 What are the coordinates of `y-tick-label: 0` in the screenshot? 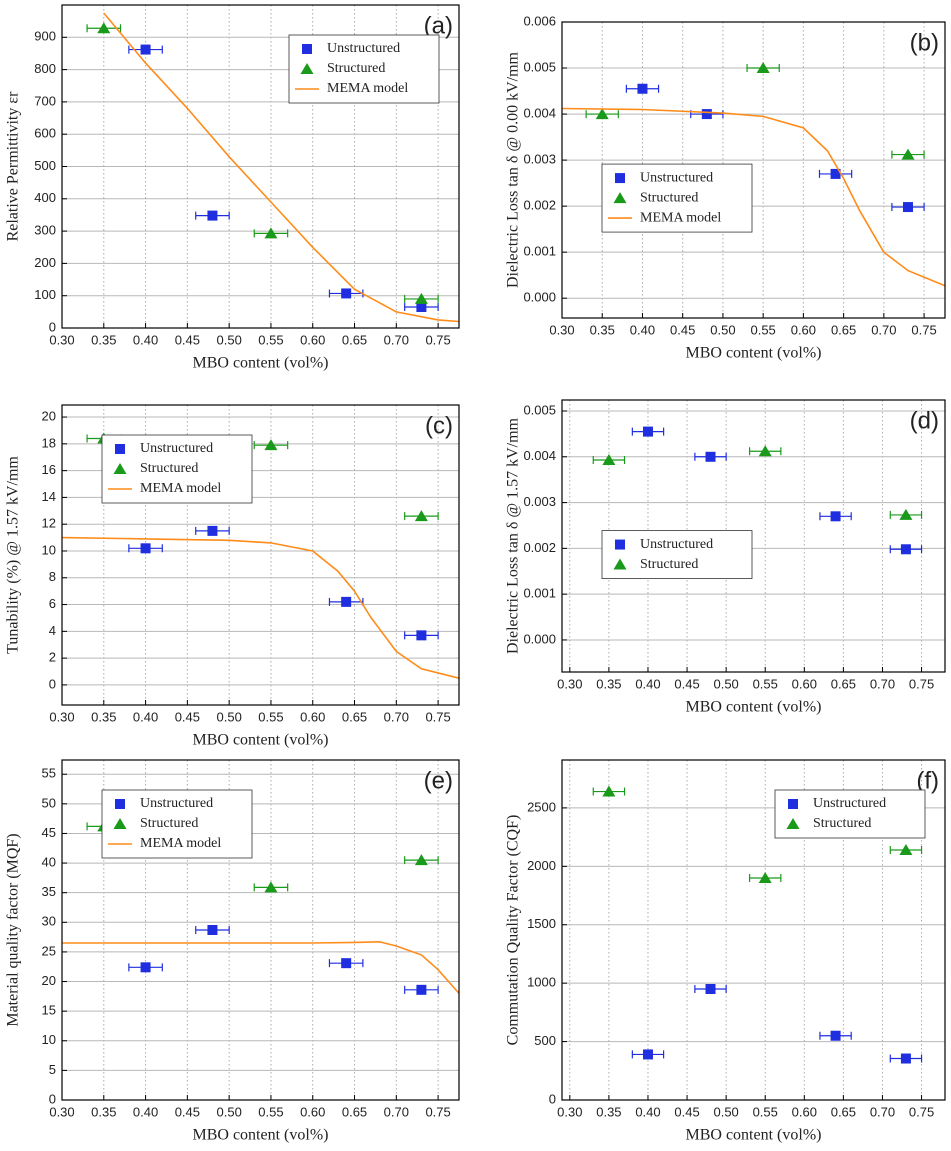 It's located at (52, 326).